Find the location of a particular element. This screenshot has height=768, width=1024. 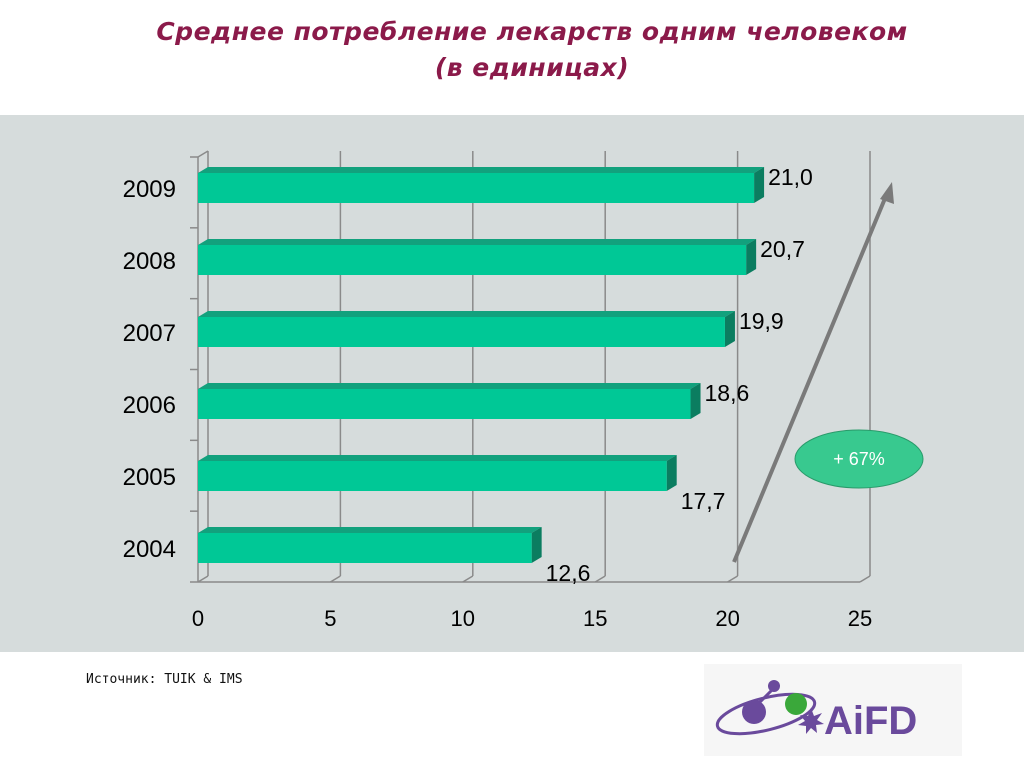

source-note: Источник: TUIK & IMS is located at coordinates (164, 679).